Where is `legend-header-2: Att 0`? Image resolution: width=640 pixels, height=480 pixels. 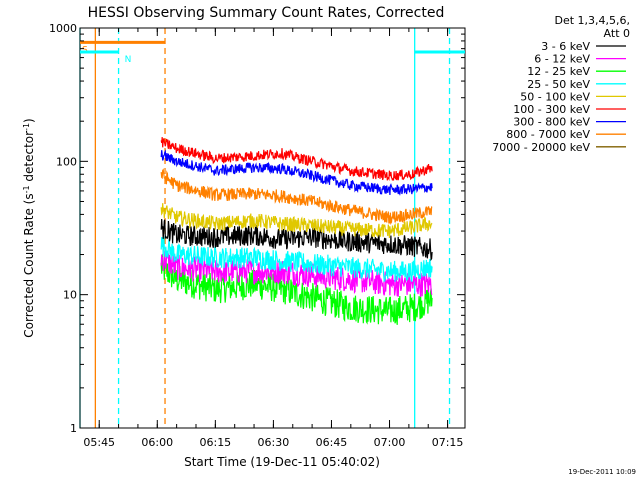
legend-header-2: Att 0 is located at coordinates (617, 33).